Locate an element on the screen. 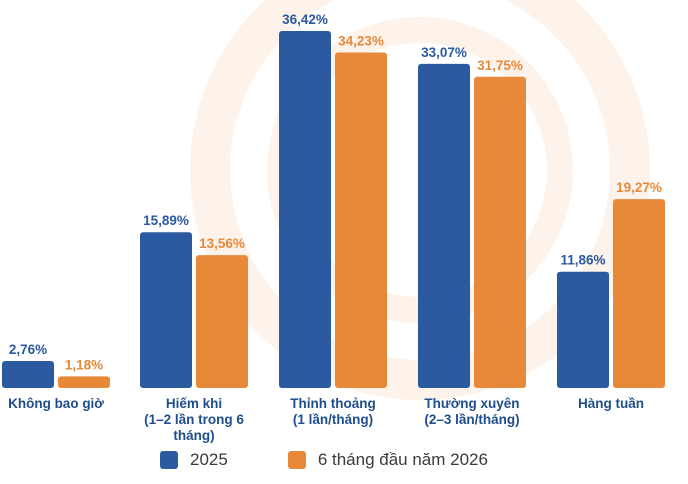 Image resolution: width=688 pixels, height=484 pixels. value-label-2025-cat-3: 33,07% is located at coordinates (444, 52).